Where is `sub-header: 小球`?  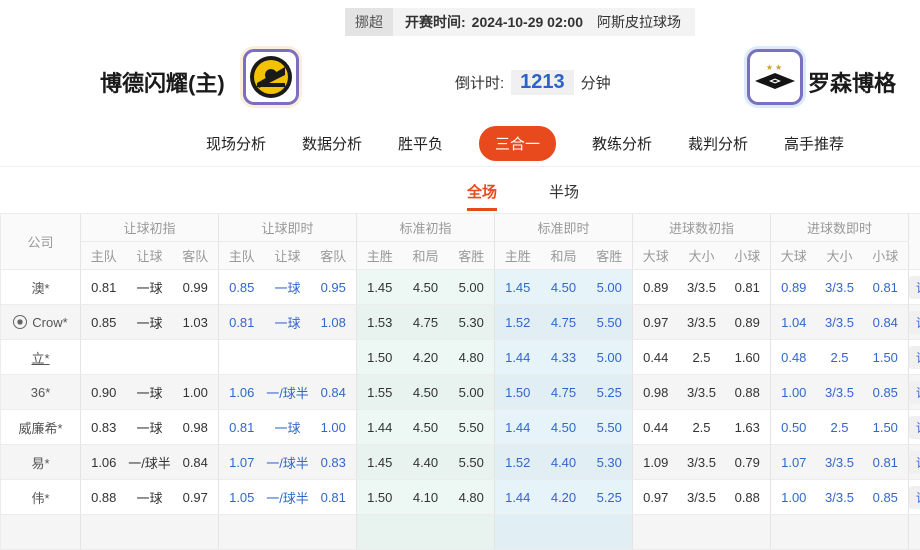 sub-header: 小球 is located at coordinates (886, 256).